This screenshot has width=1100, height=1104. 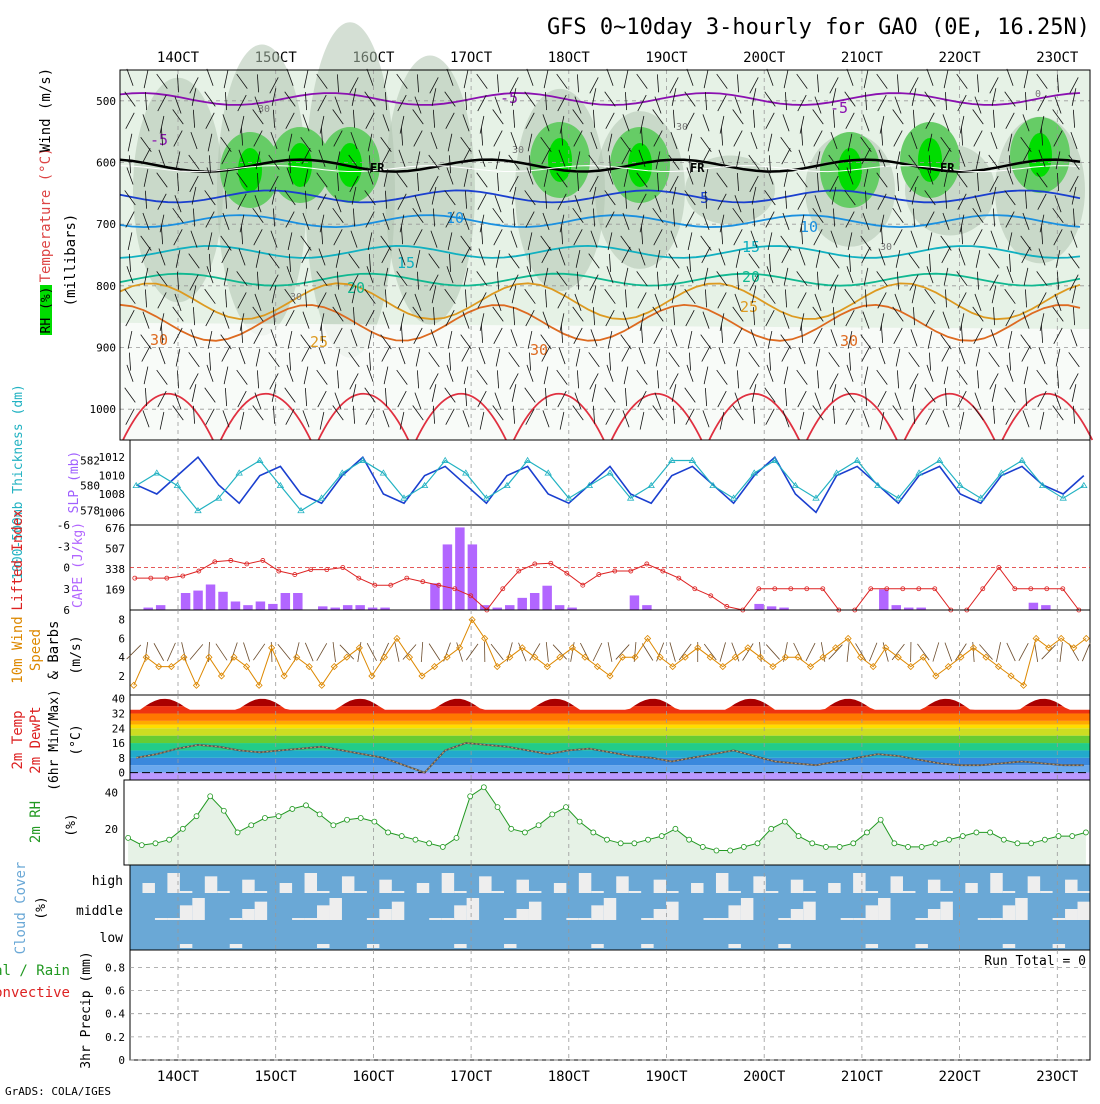 What do you see at coordinates (539, 350) in the screenshot?
I see `isotherm-label: 30` at bounding box center [539, 350].